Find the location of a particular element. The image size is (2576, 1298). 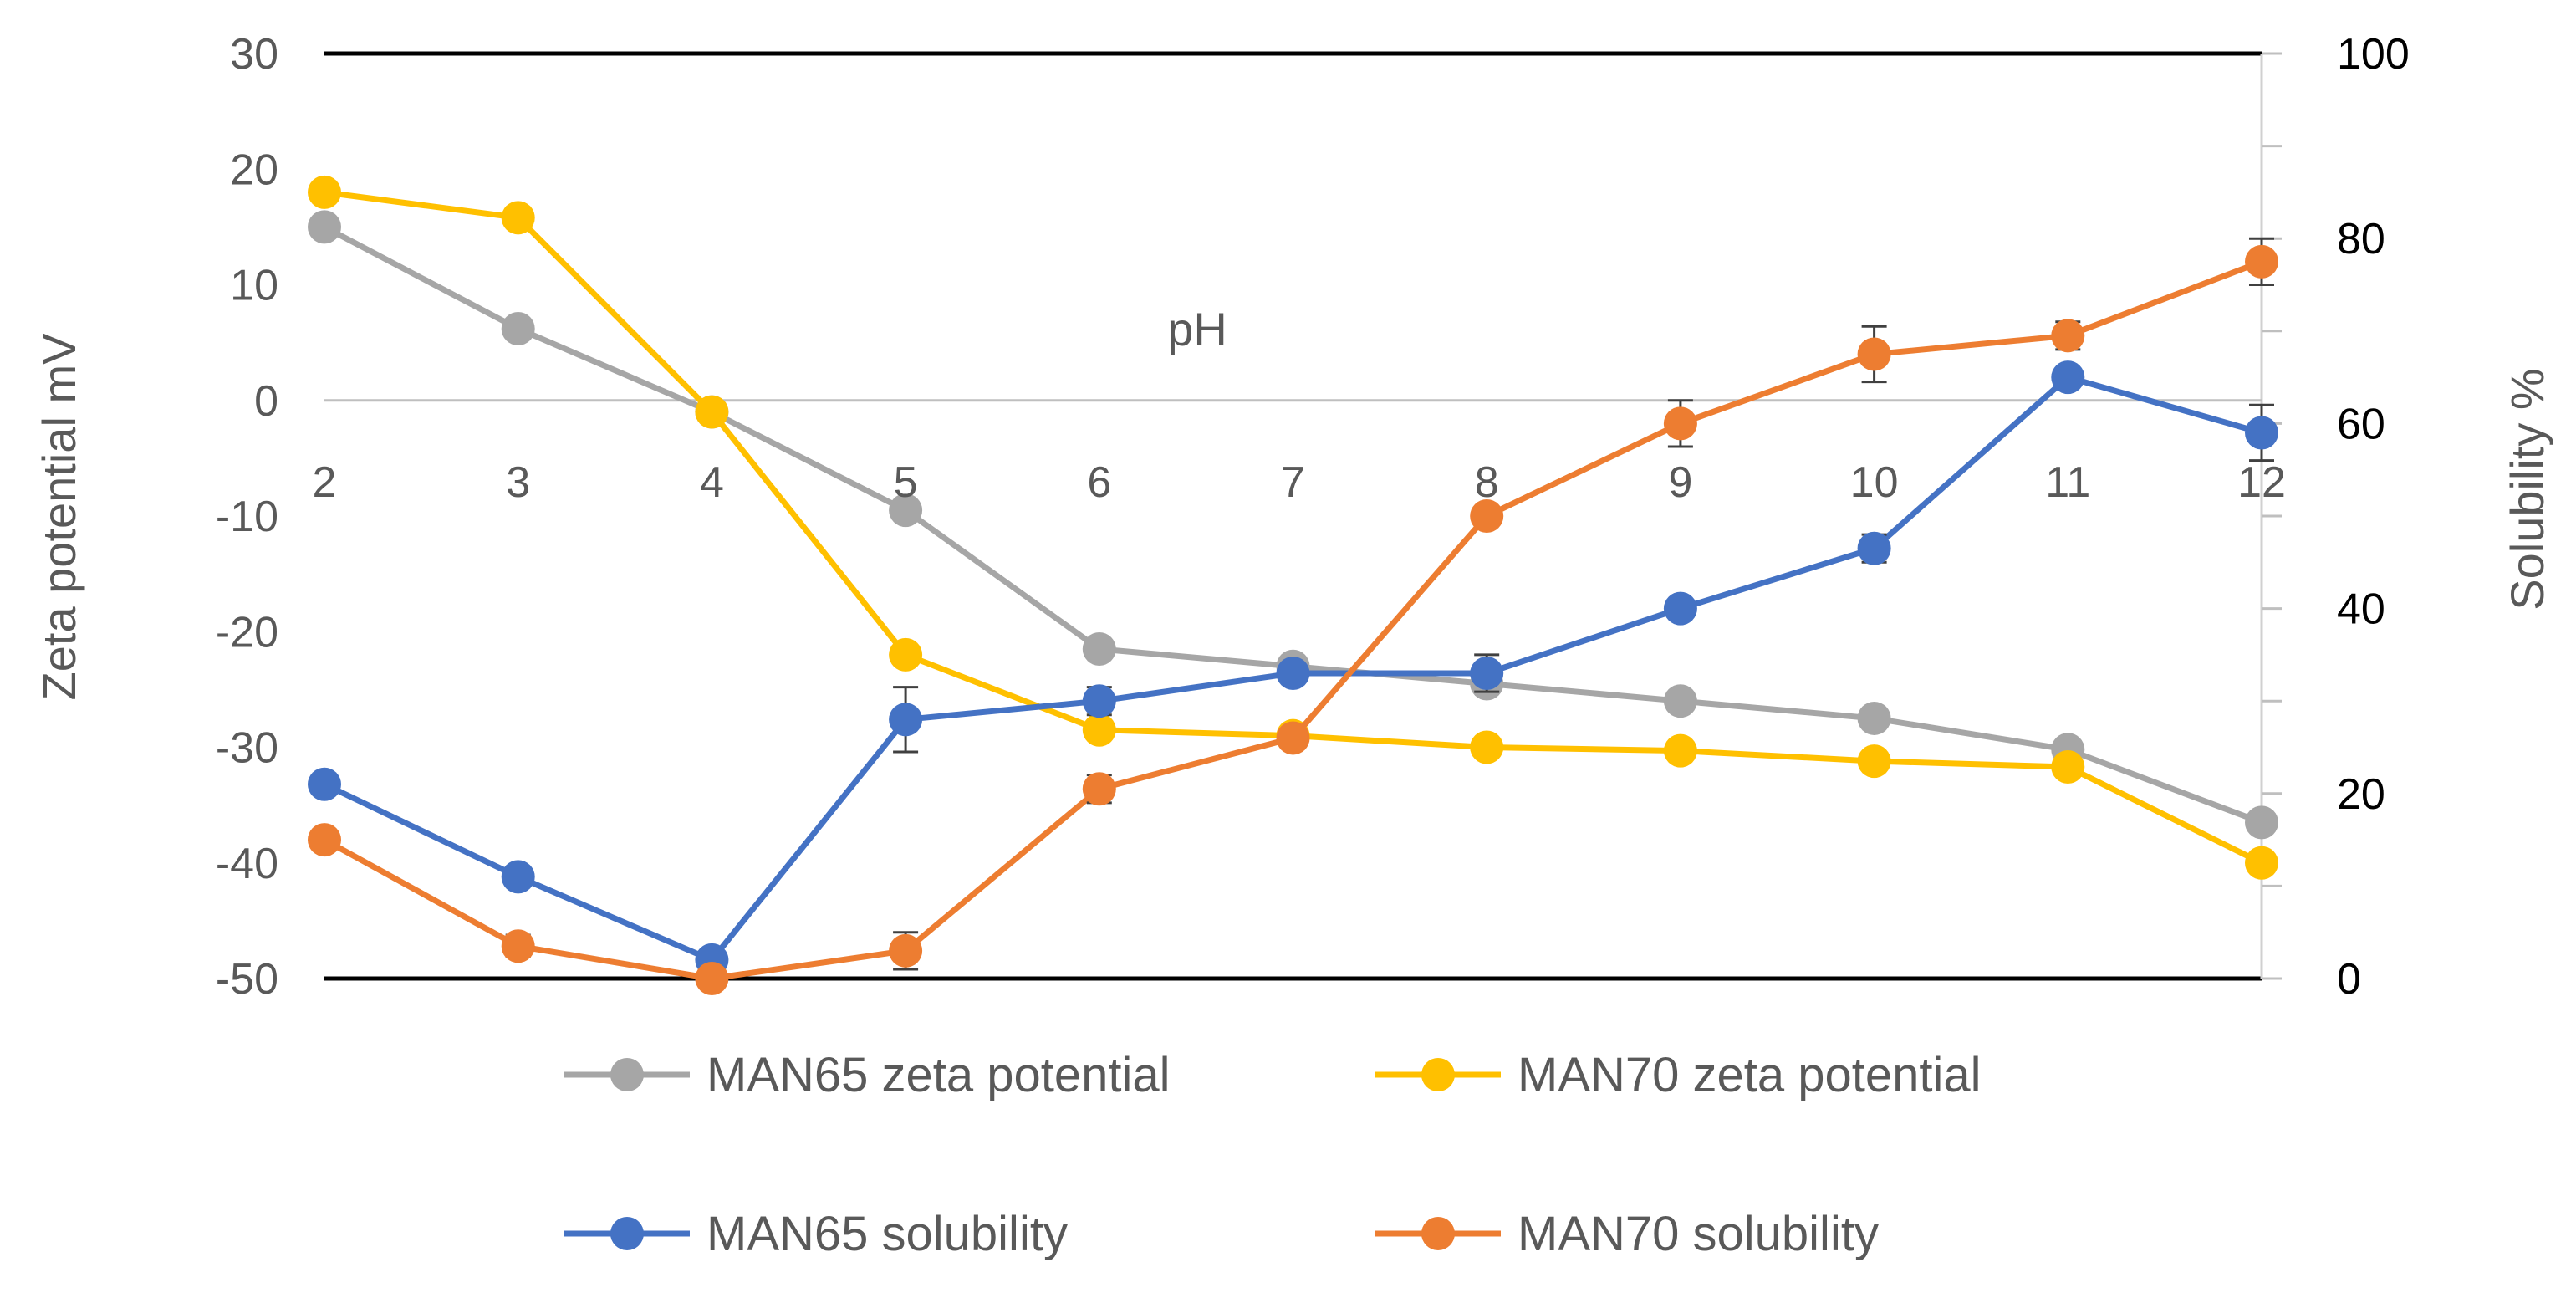

x-tick-label: 12 is located at coordinates (2262, 482).